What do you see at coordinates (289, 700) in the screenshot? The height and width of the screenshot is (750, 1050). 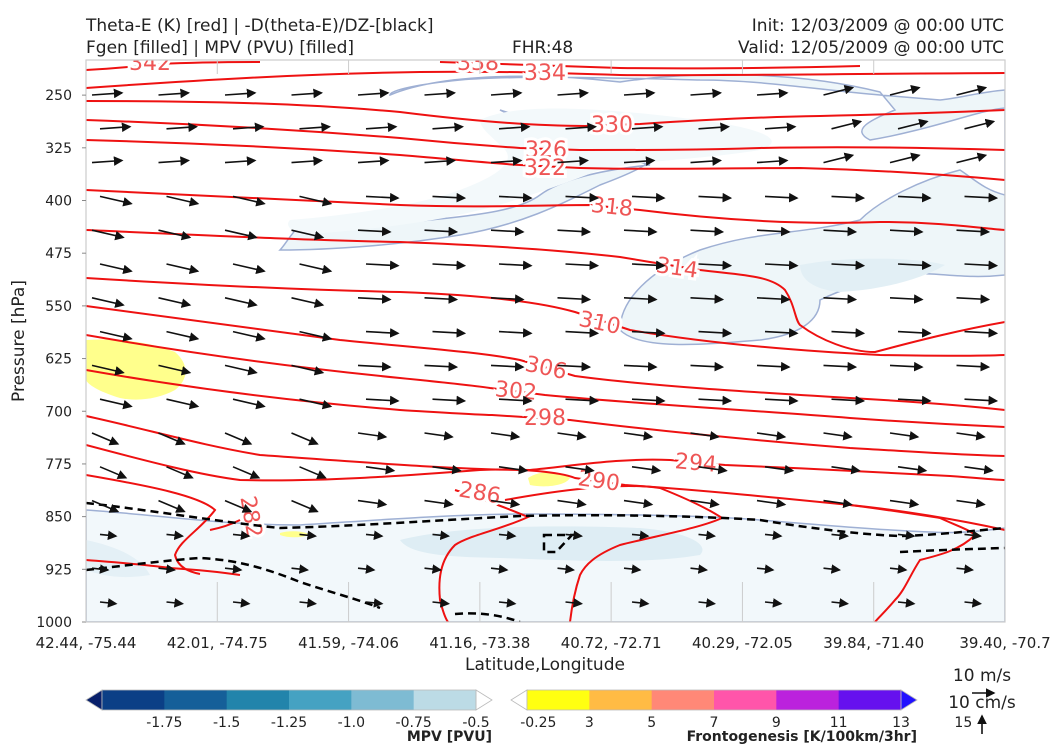 I see `colorbar-frame` at bounding box center [289, 700].